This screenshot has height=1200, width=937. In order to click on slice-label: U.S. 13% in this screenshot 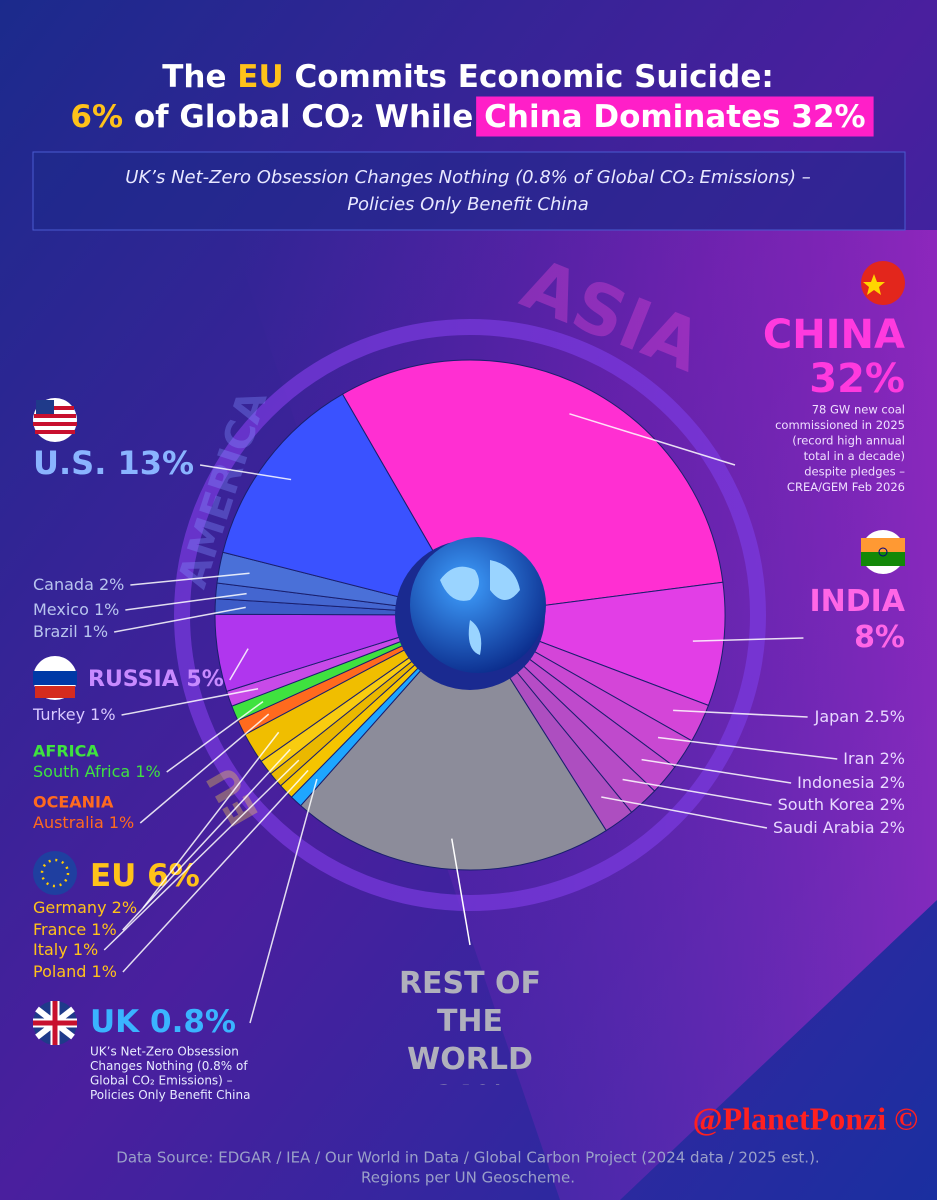, I will do `click(113, 463)`.